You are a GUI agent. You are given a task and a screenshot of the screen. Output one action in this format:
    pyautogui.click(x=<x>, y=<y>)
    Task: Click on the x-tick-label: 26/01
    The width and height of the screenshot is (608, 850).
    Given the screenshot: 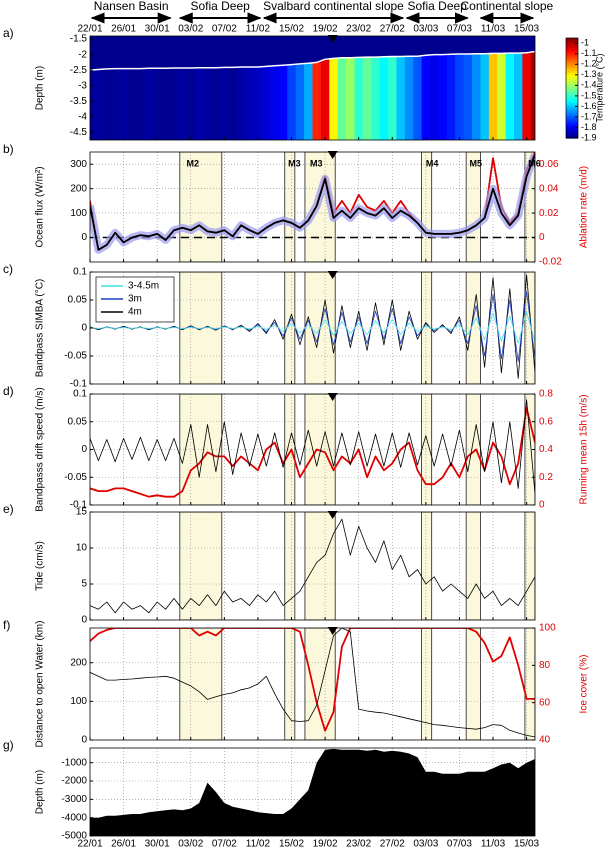 What is the action you would take?
    pyautogui.click(x=123, y=844)
    